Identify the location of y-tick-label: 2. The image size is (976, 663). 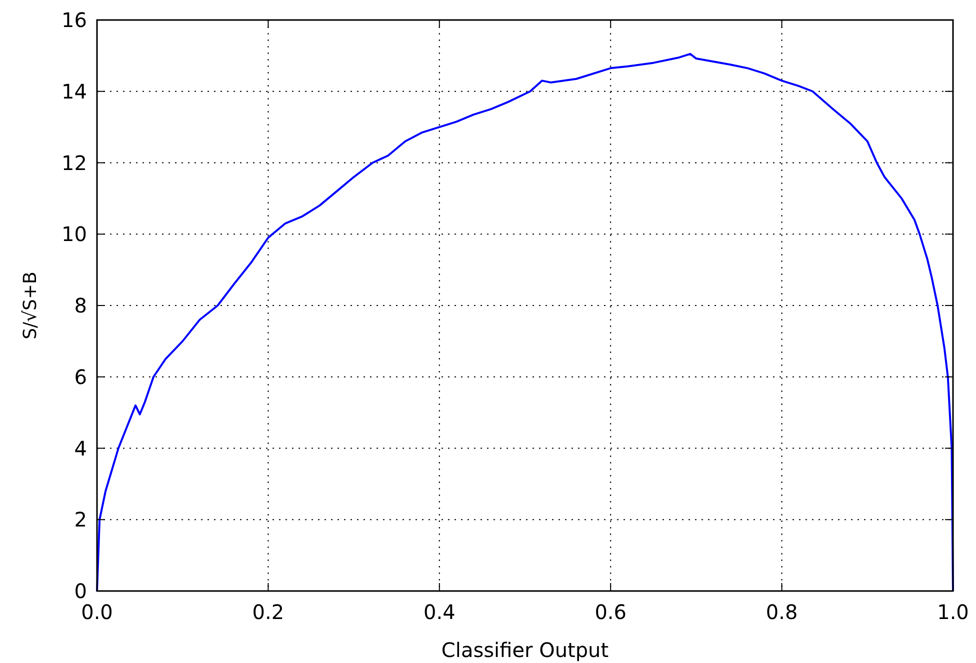
(80, 520).